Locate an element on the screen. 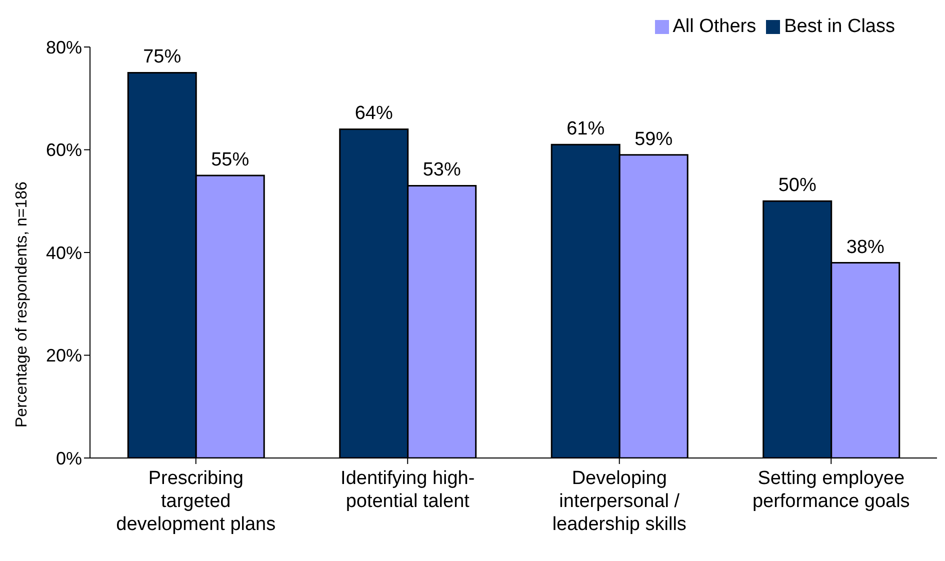 The height and width of the screenshot is (561, 945). x-tick-label: Setting employee performance goals is located at coordinates (831, 490).